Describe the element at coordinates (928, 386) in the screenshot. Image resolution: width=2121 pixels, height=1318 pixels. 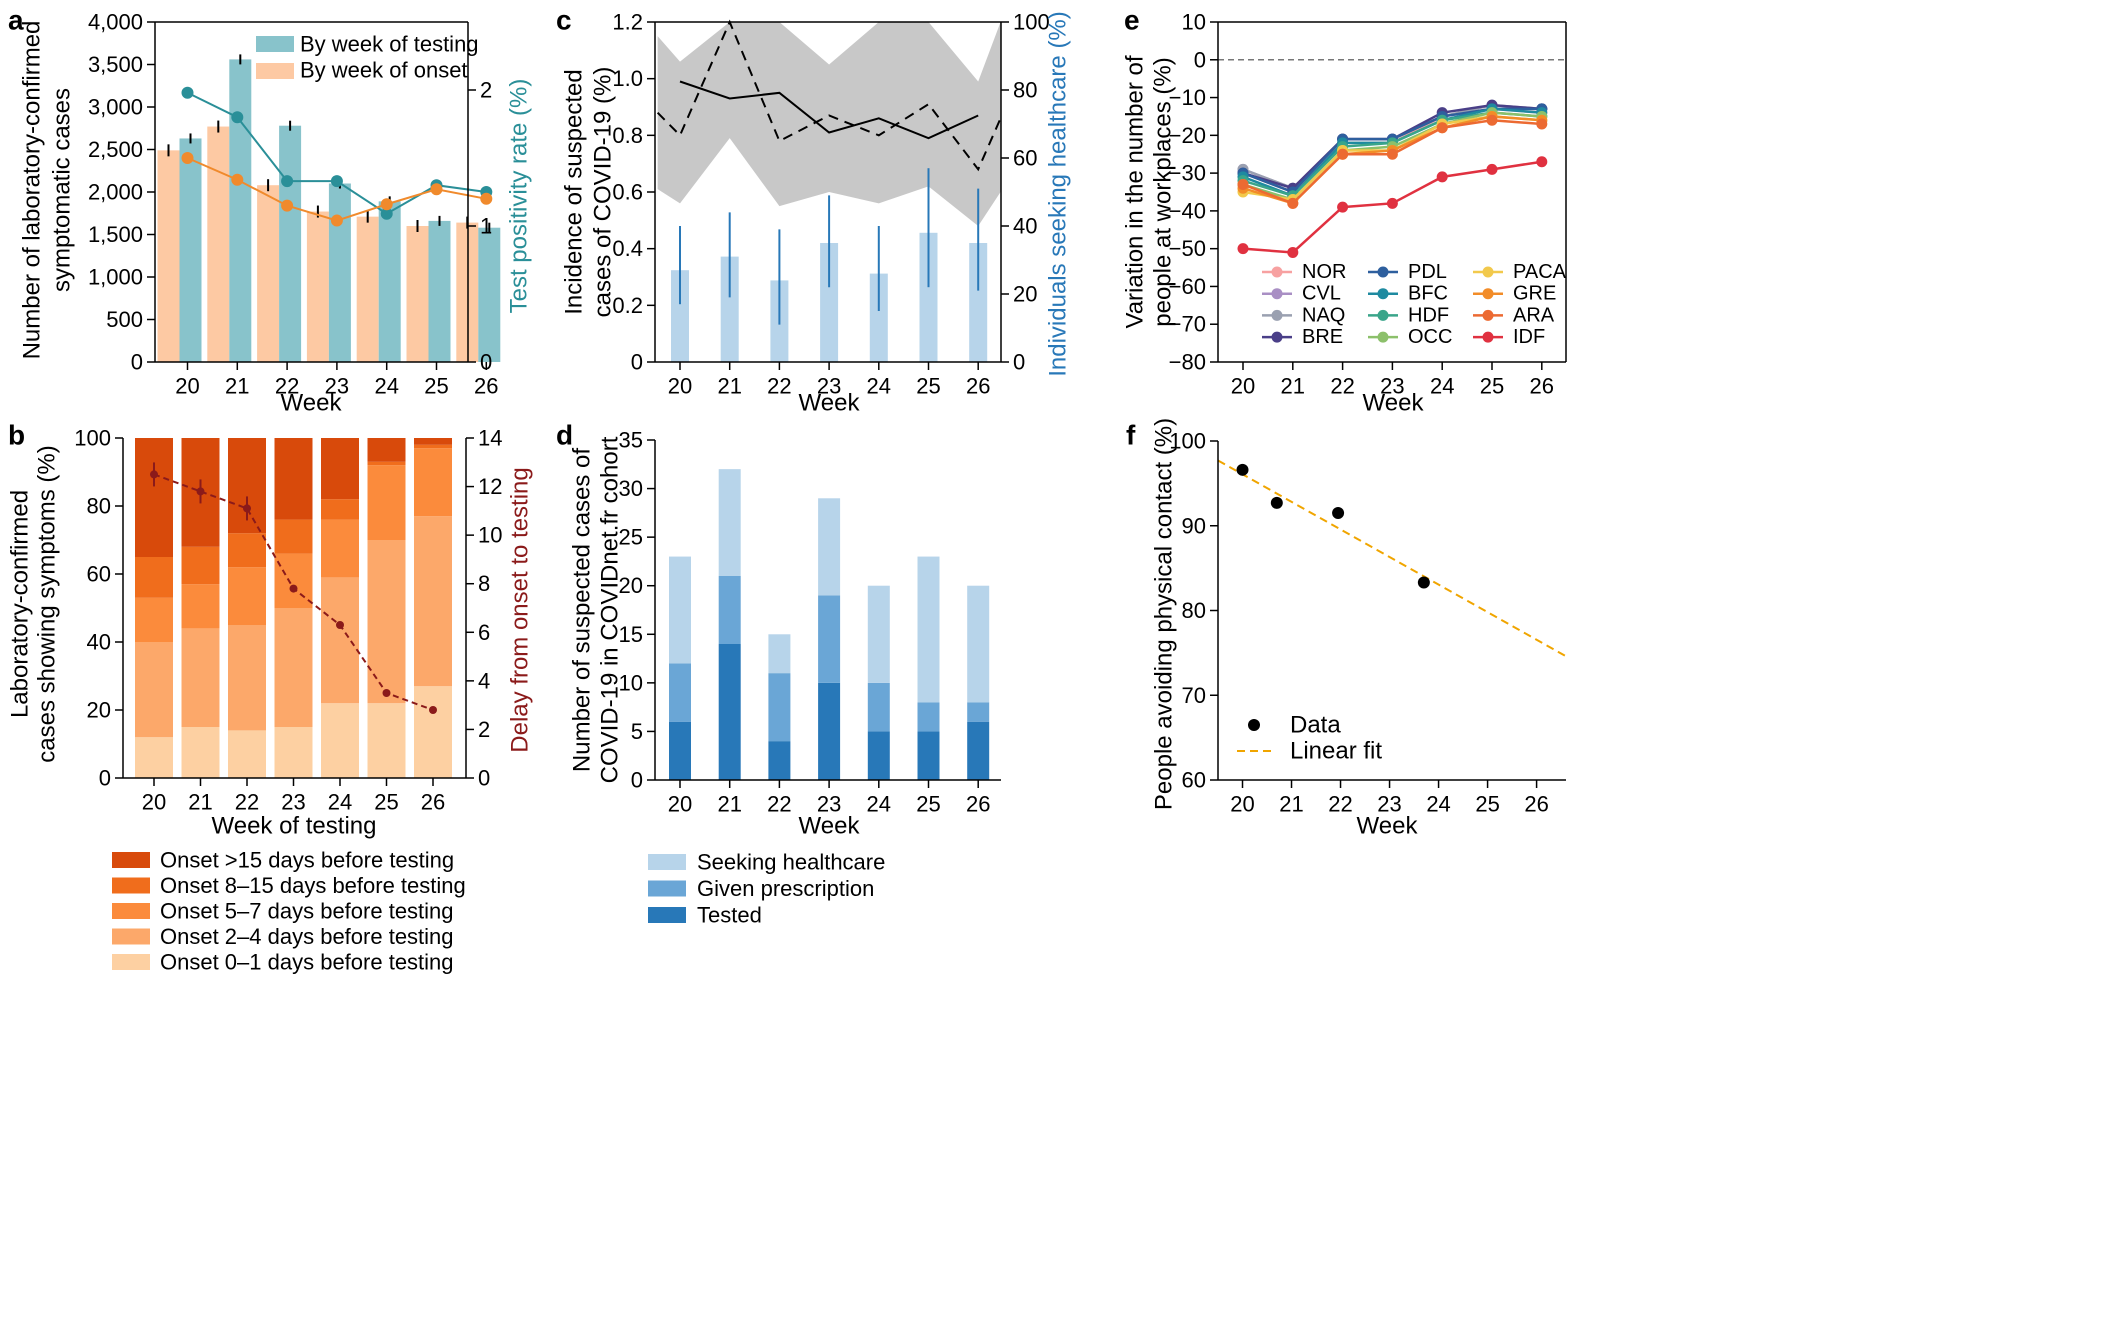
I see `c-x-tick-label: 25` at that location.